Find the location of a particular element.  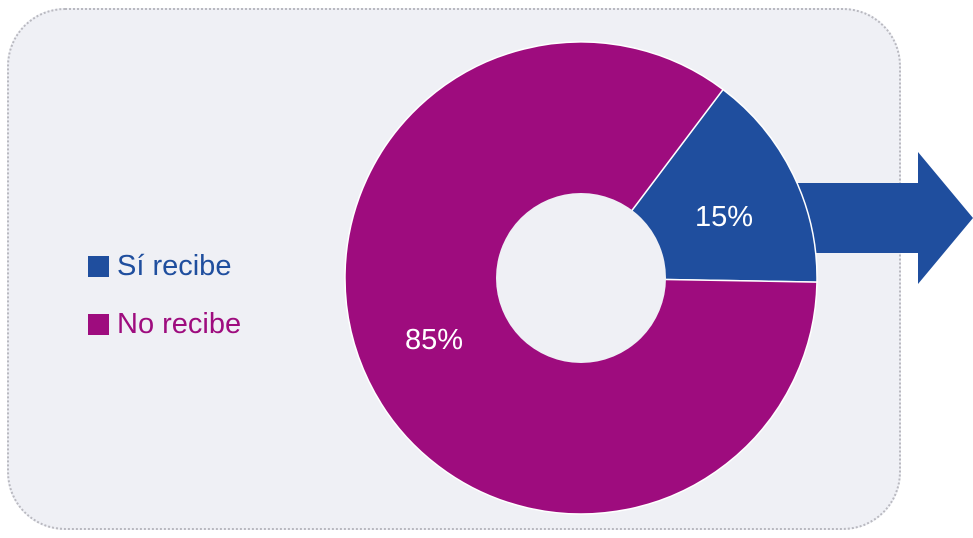

legend-item-si: Sí recibe is located at coordinates (164, 266).